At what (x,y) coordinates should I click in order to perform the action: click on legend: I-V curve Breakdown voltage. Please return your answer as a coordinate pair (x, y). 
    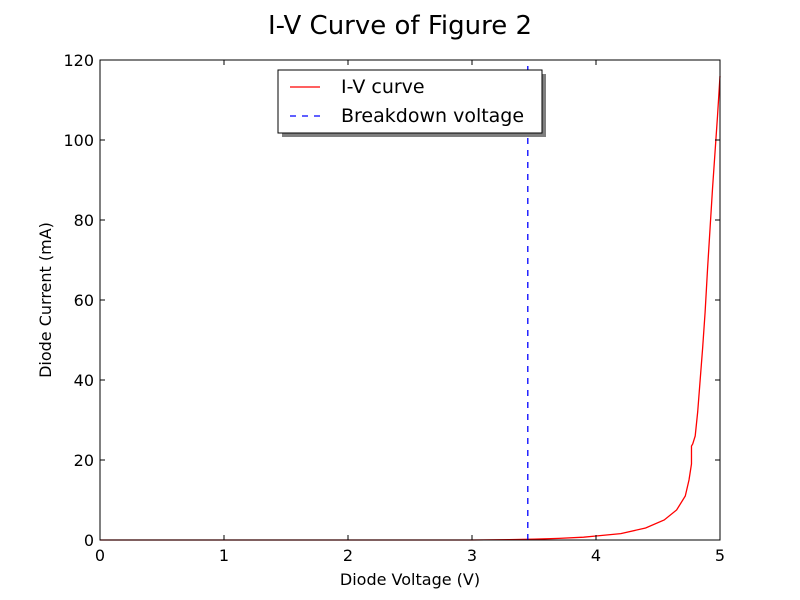
    Looking at the image, I should click on (411, 103).